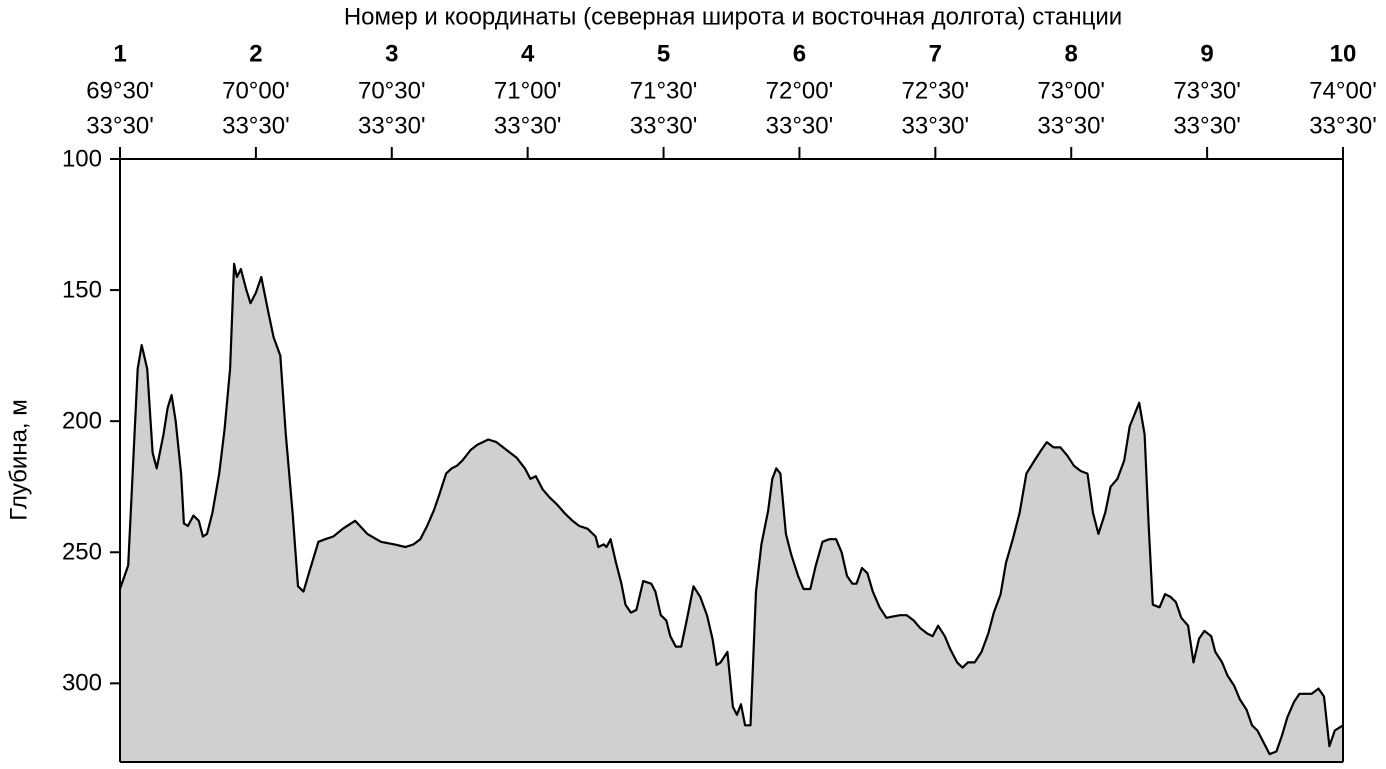  I want to click on station-lat: 71°00', so click(528, 90).